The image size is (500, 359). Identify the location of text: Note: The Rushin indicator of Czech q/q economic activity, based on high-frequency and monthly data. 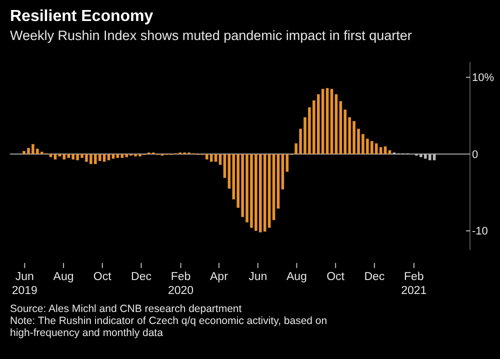
(169, 327).